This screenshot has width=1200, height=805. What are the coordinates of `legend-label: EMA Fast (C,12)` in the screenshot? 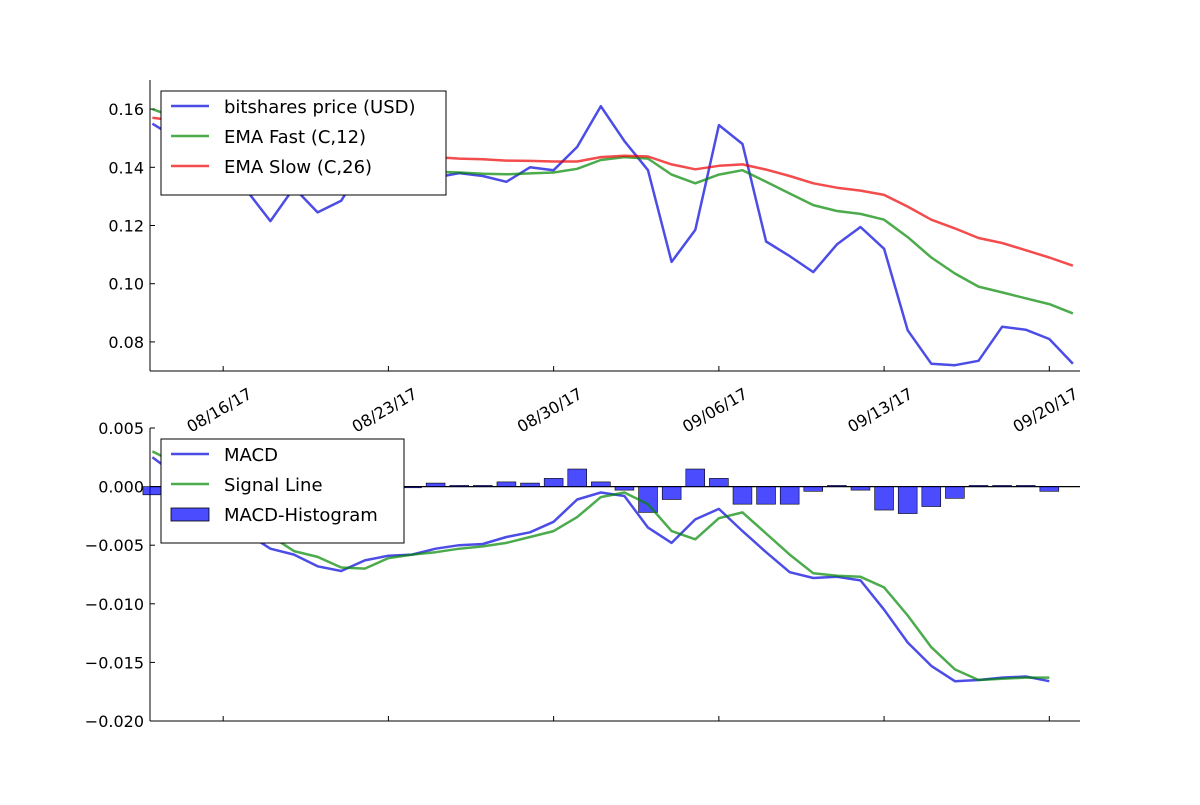 It's located at (295, 137).